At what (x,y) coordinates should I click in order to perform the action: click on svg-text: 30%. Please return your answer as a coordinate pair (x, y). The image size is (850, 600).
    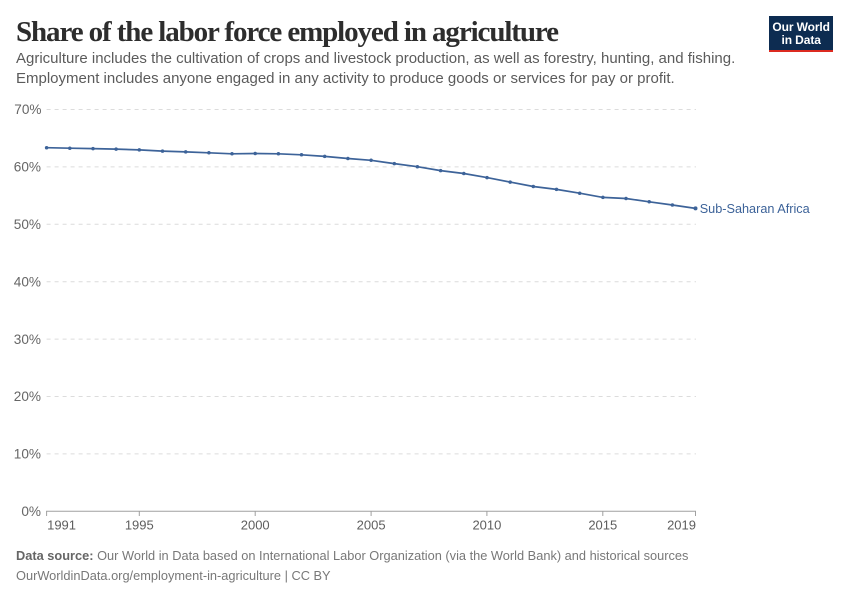
    Looking at the image, I should click on (27, 339).